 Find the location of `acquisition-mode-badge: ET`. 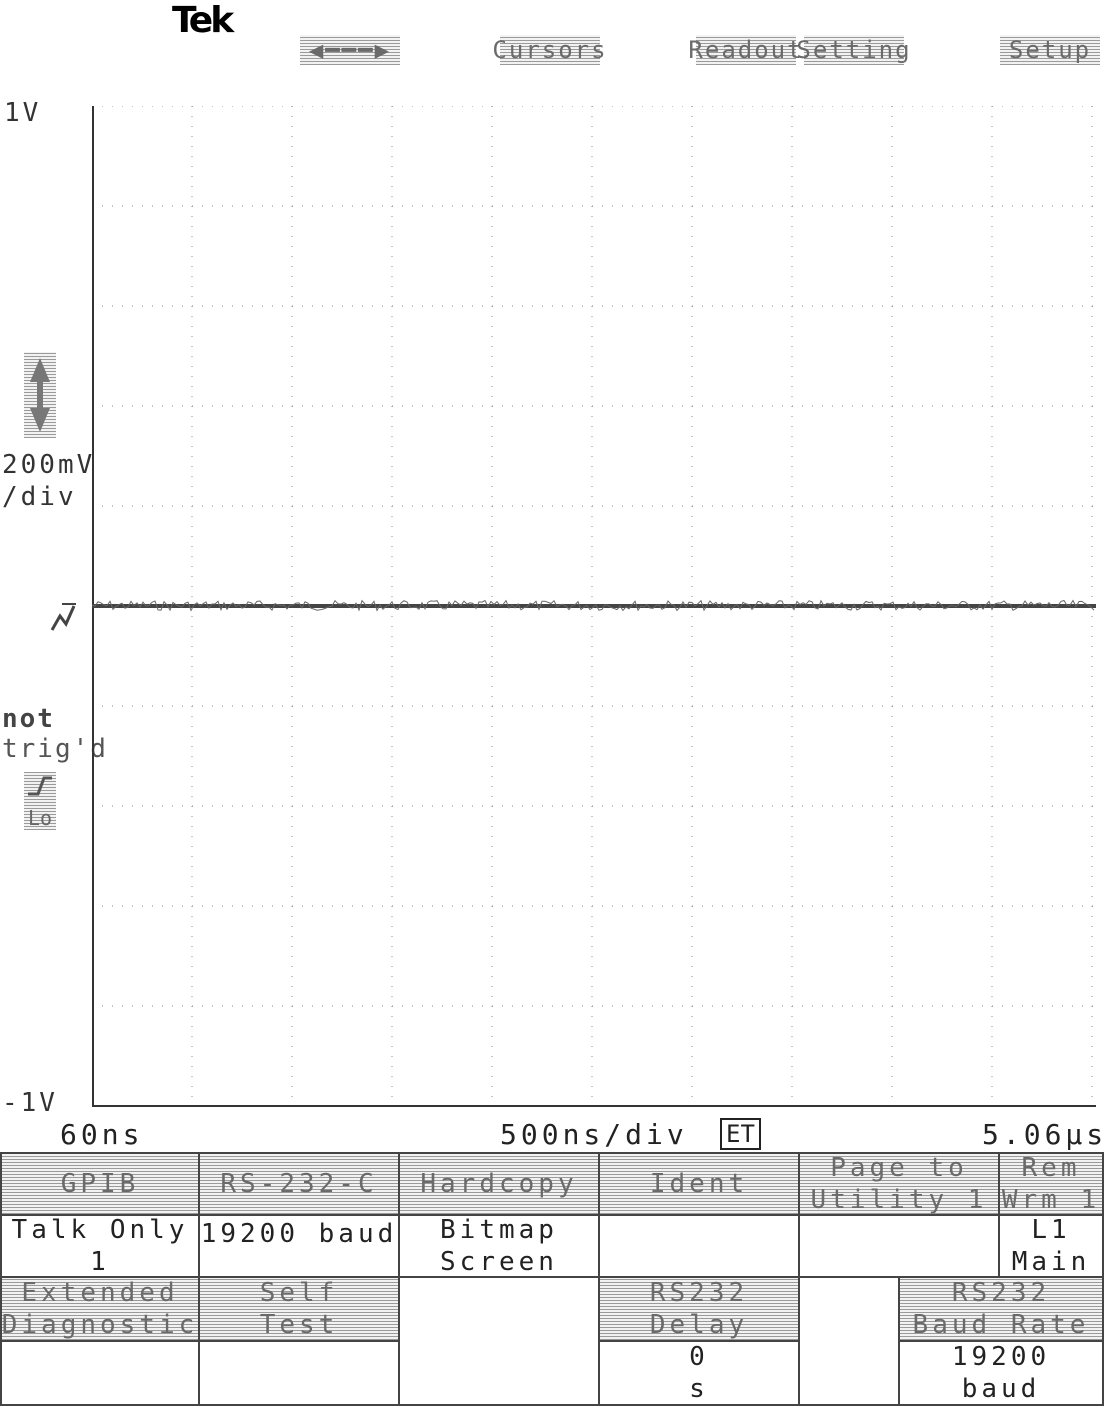

acquisition-mode-badge: ET is located at coordinates (740, 1134).